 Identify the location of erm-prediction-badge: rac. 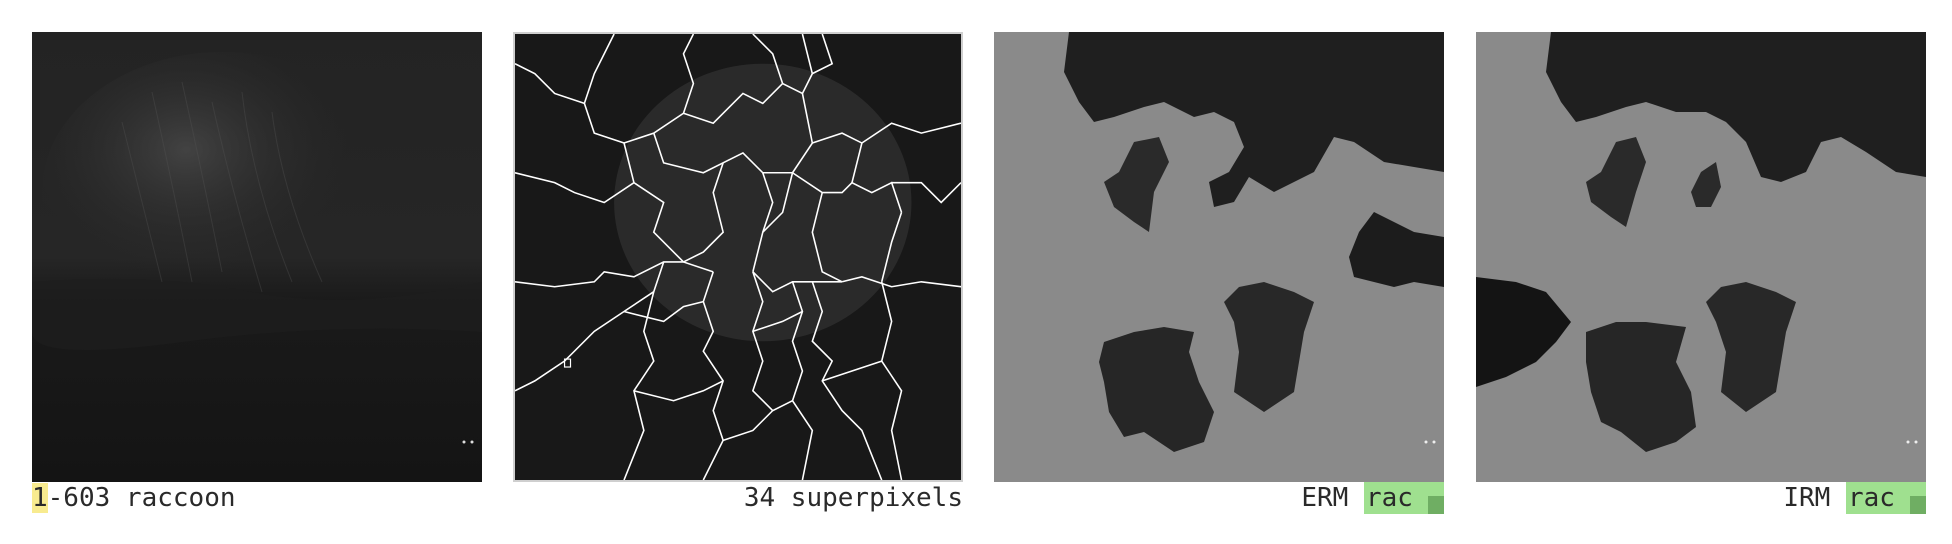
(1404, 498).